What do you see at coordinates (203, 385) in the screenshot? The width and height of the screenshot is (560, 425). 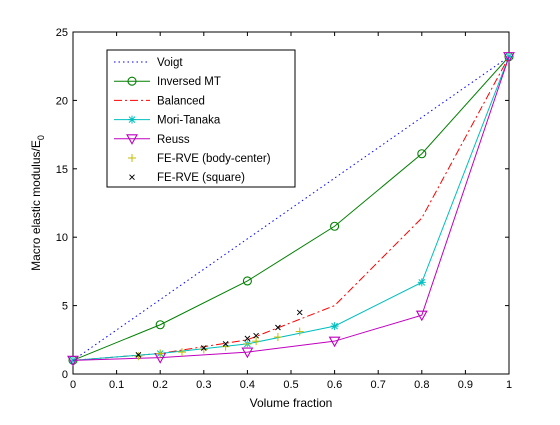 I see `x-tick-label: 0.3` at bounding box center [203, 385].